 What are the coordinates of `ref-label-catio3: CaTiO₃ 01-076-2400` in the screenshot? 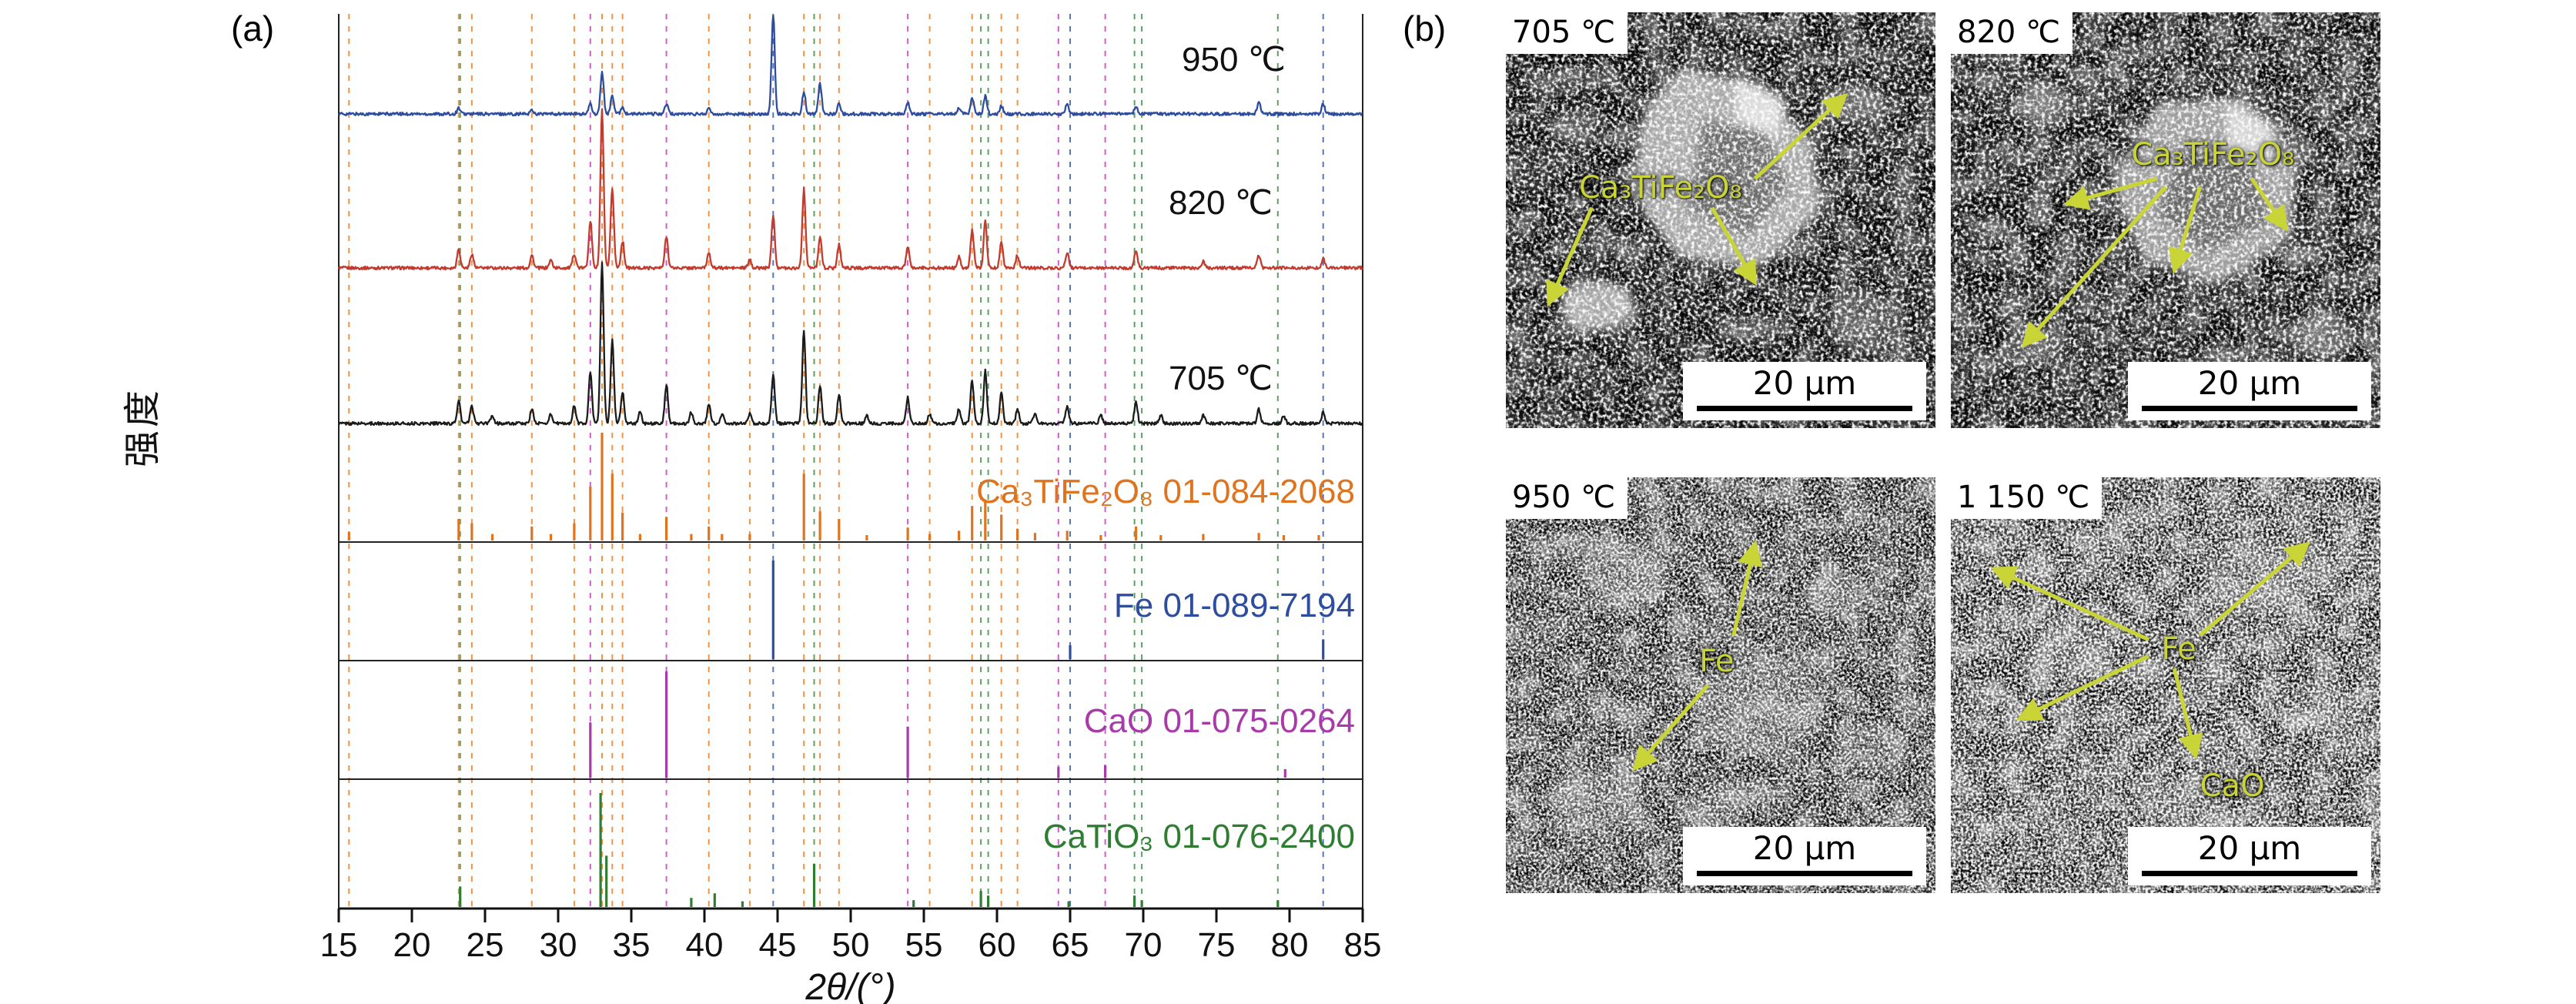 It's located at (1198, 836).